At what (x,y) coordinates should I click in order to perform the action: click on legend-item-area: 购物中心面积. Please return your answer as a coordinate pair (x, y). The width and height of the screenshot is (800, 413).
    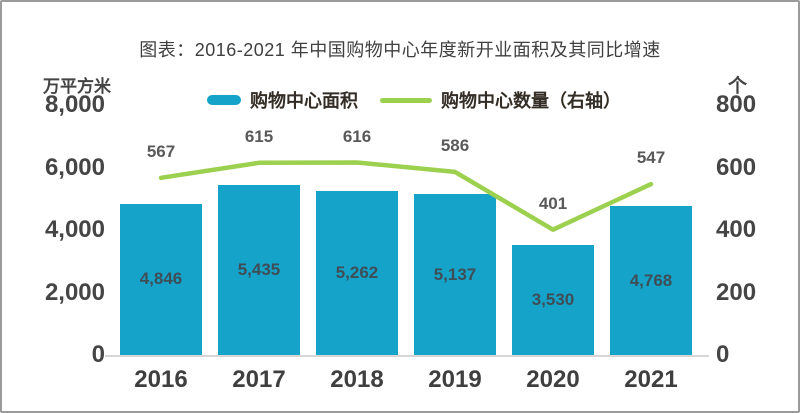
    Looking at the image, I should click on (282, 100).